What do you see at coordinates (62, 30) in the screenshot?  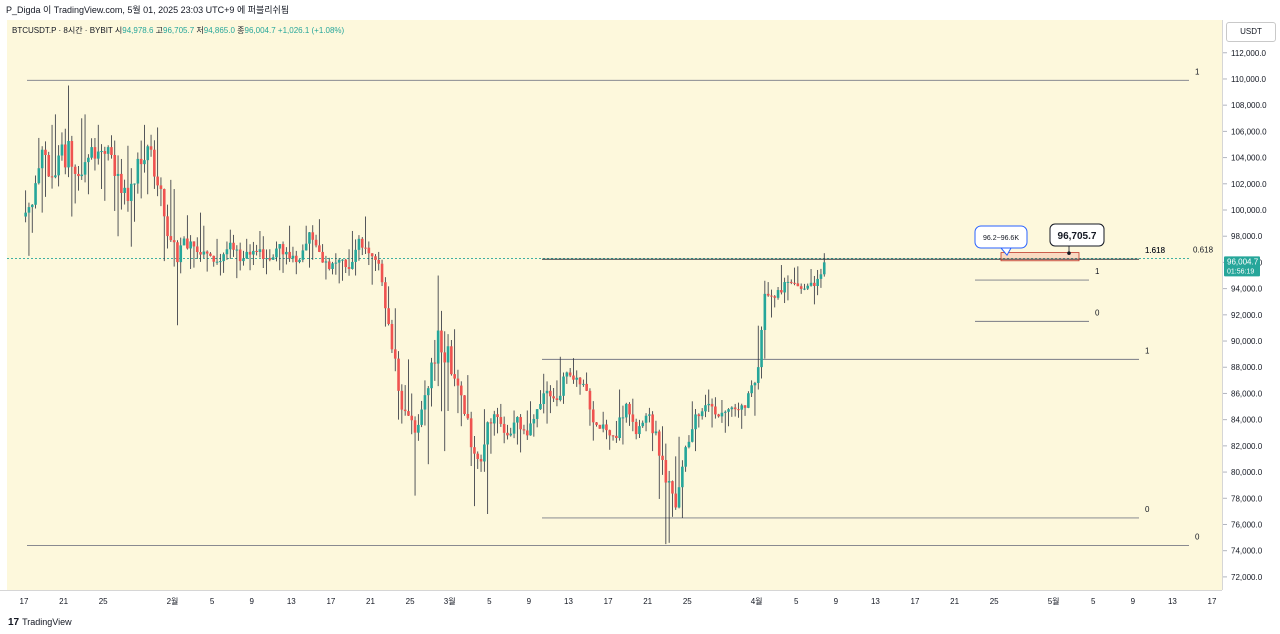 I see `legend-symbol: BTCUSDT.P · 8시간 · BYBIT` at bounding box center [62, 30].